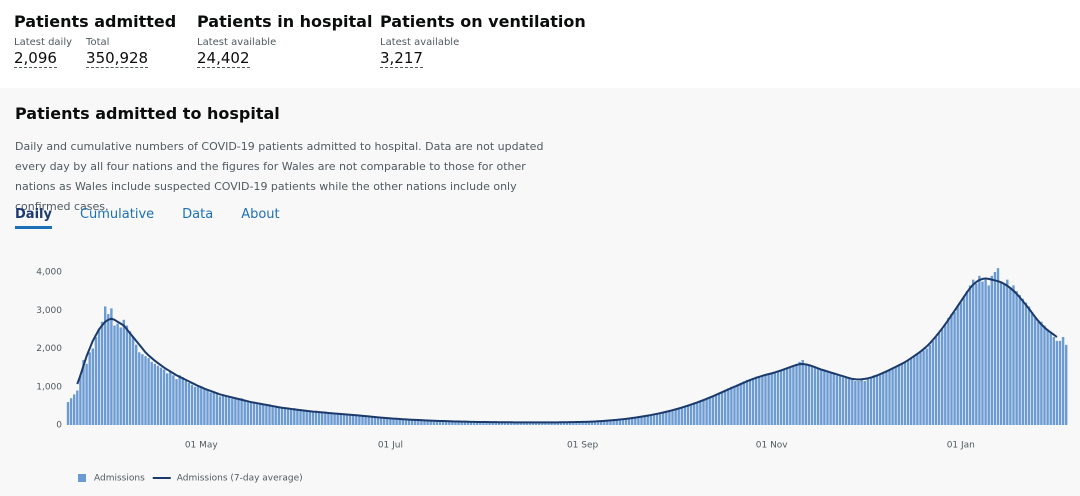 The height and width of the screenshot is (496, 1080). I want to click on tab-bar: Daily Cumulative Data About, so click(147, 218).